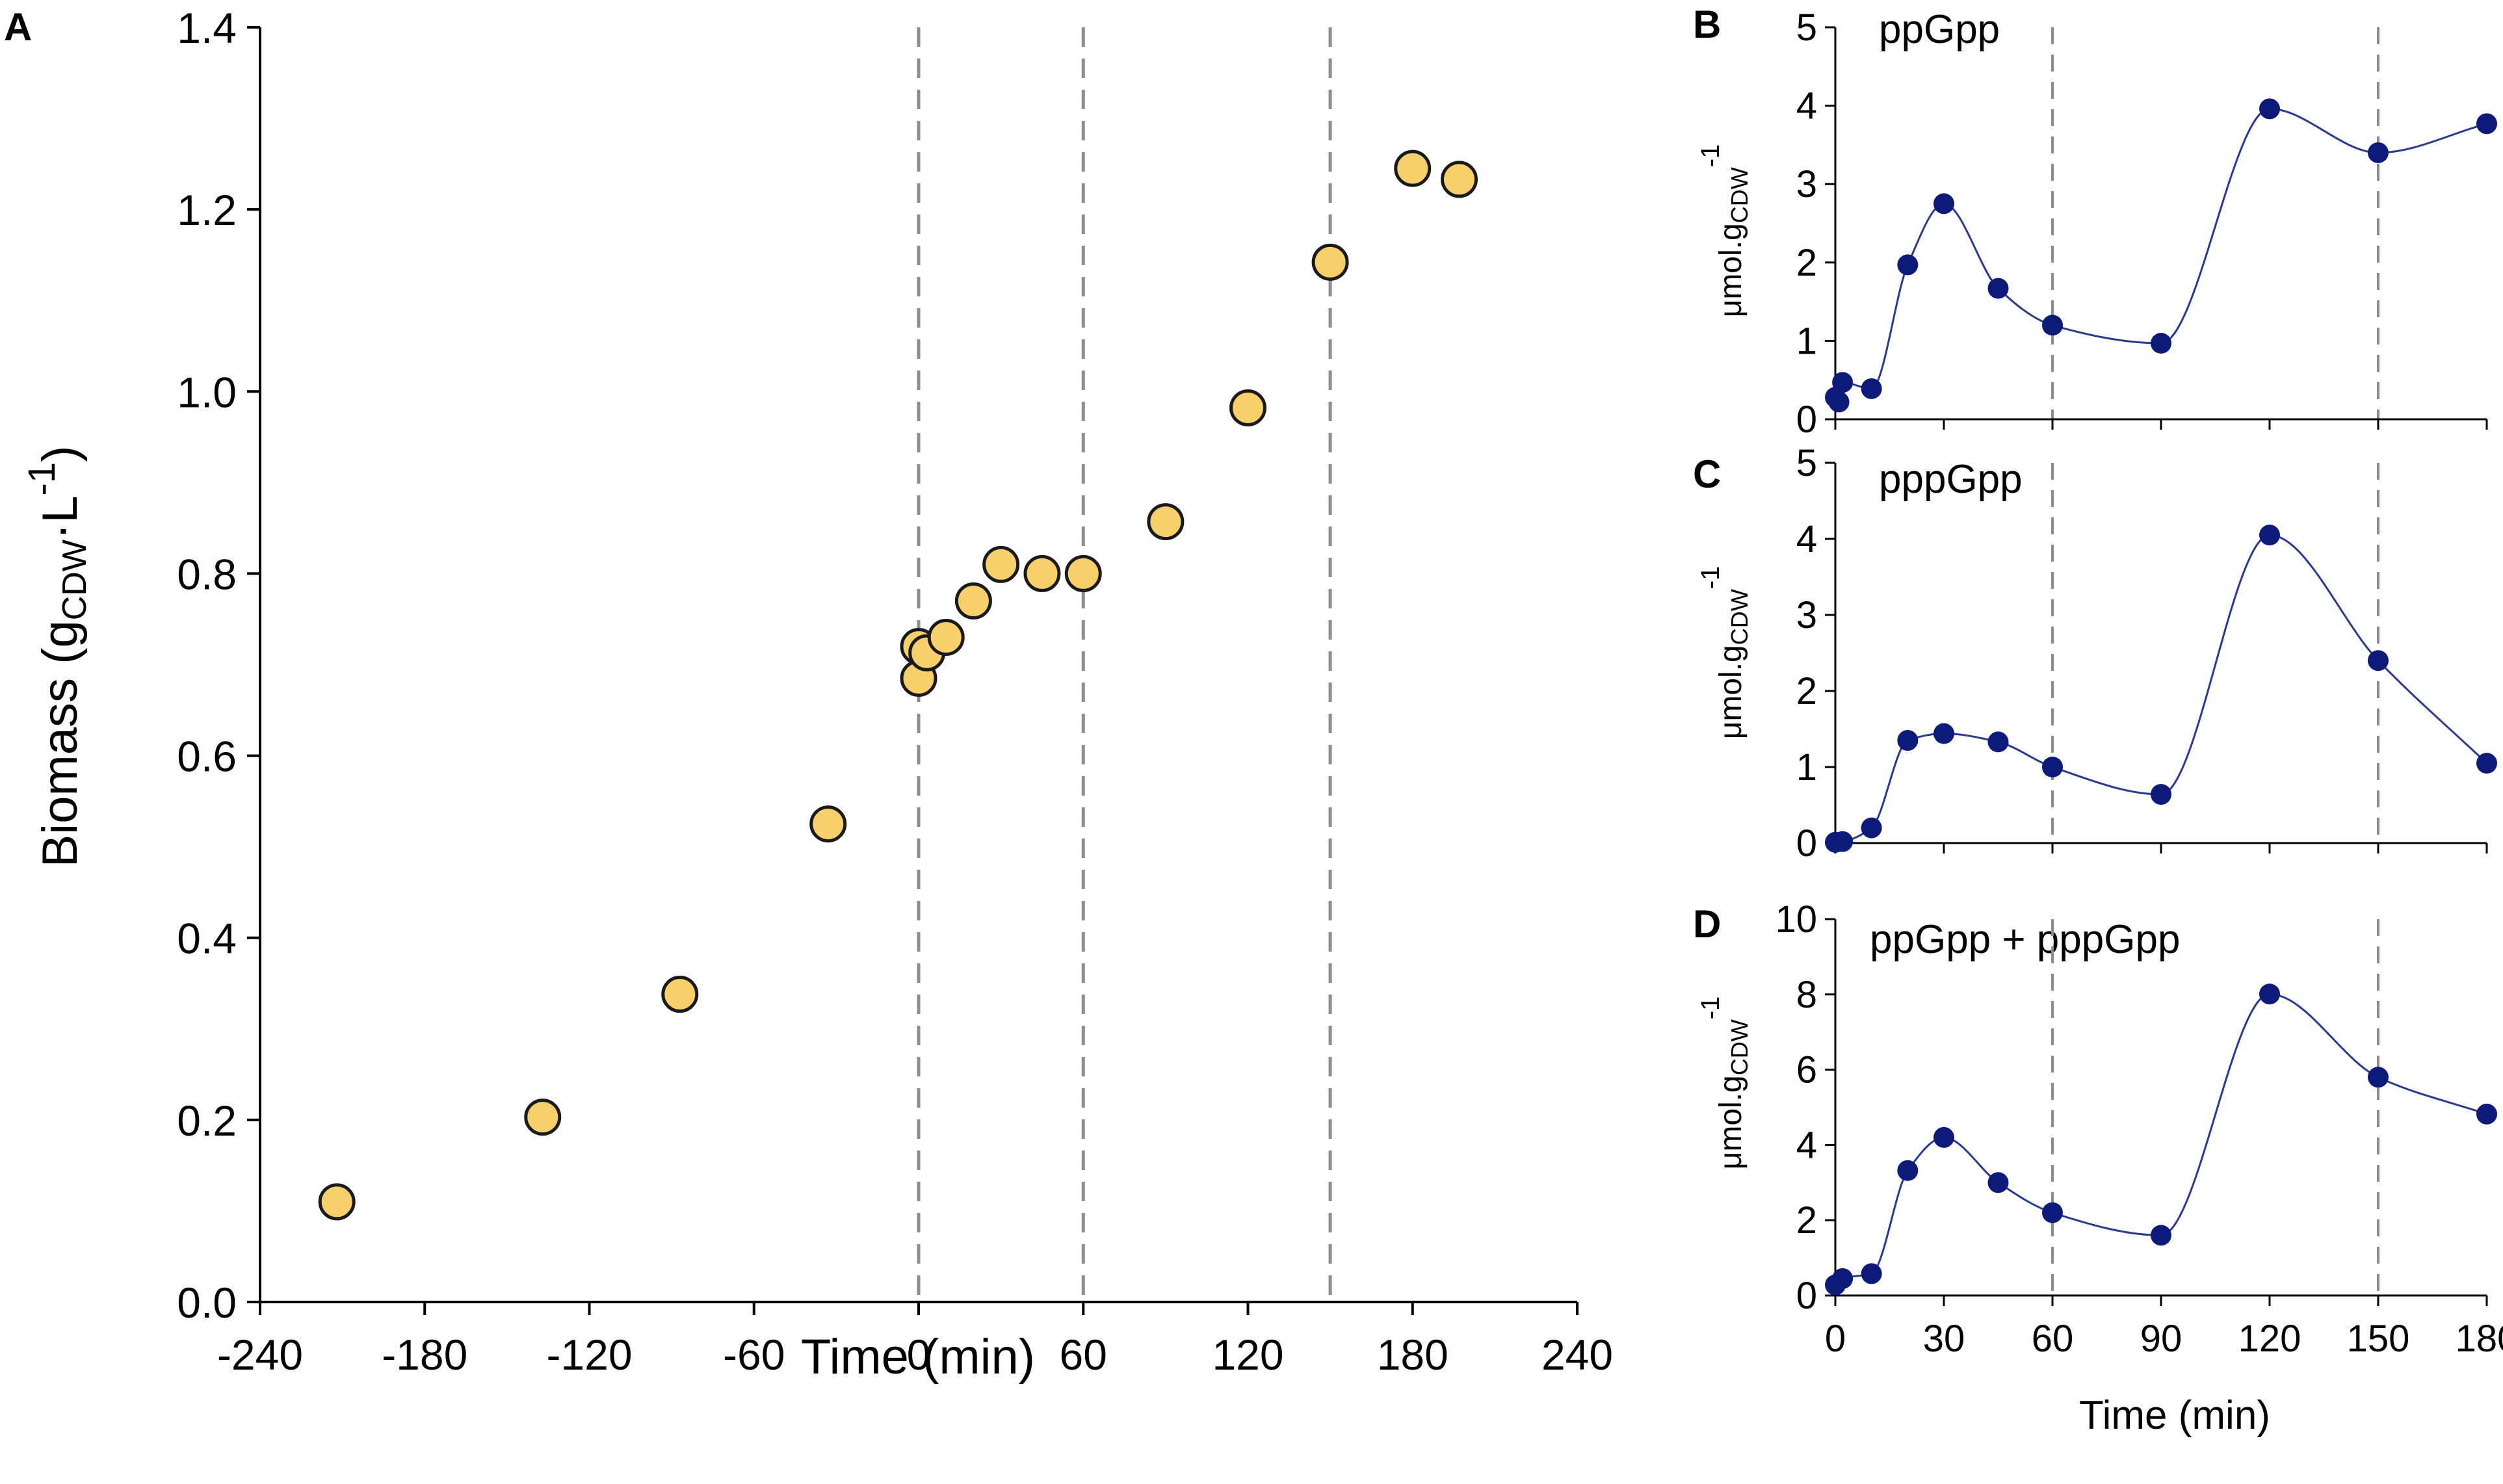  Describe the element at coordinates (2215, 1107) in the screenshot. I see `panel-d-dashed-lines` at that location.